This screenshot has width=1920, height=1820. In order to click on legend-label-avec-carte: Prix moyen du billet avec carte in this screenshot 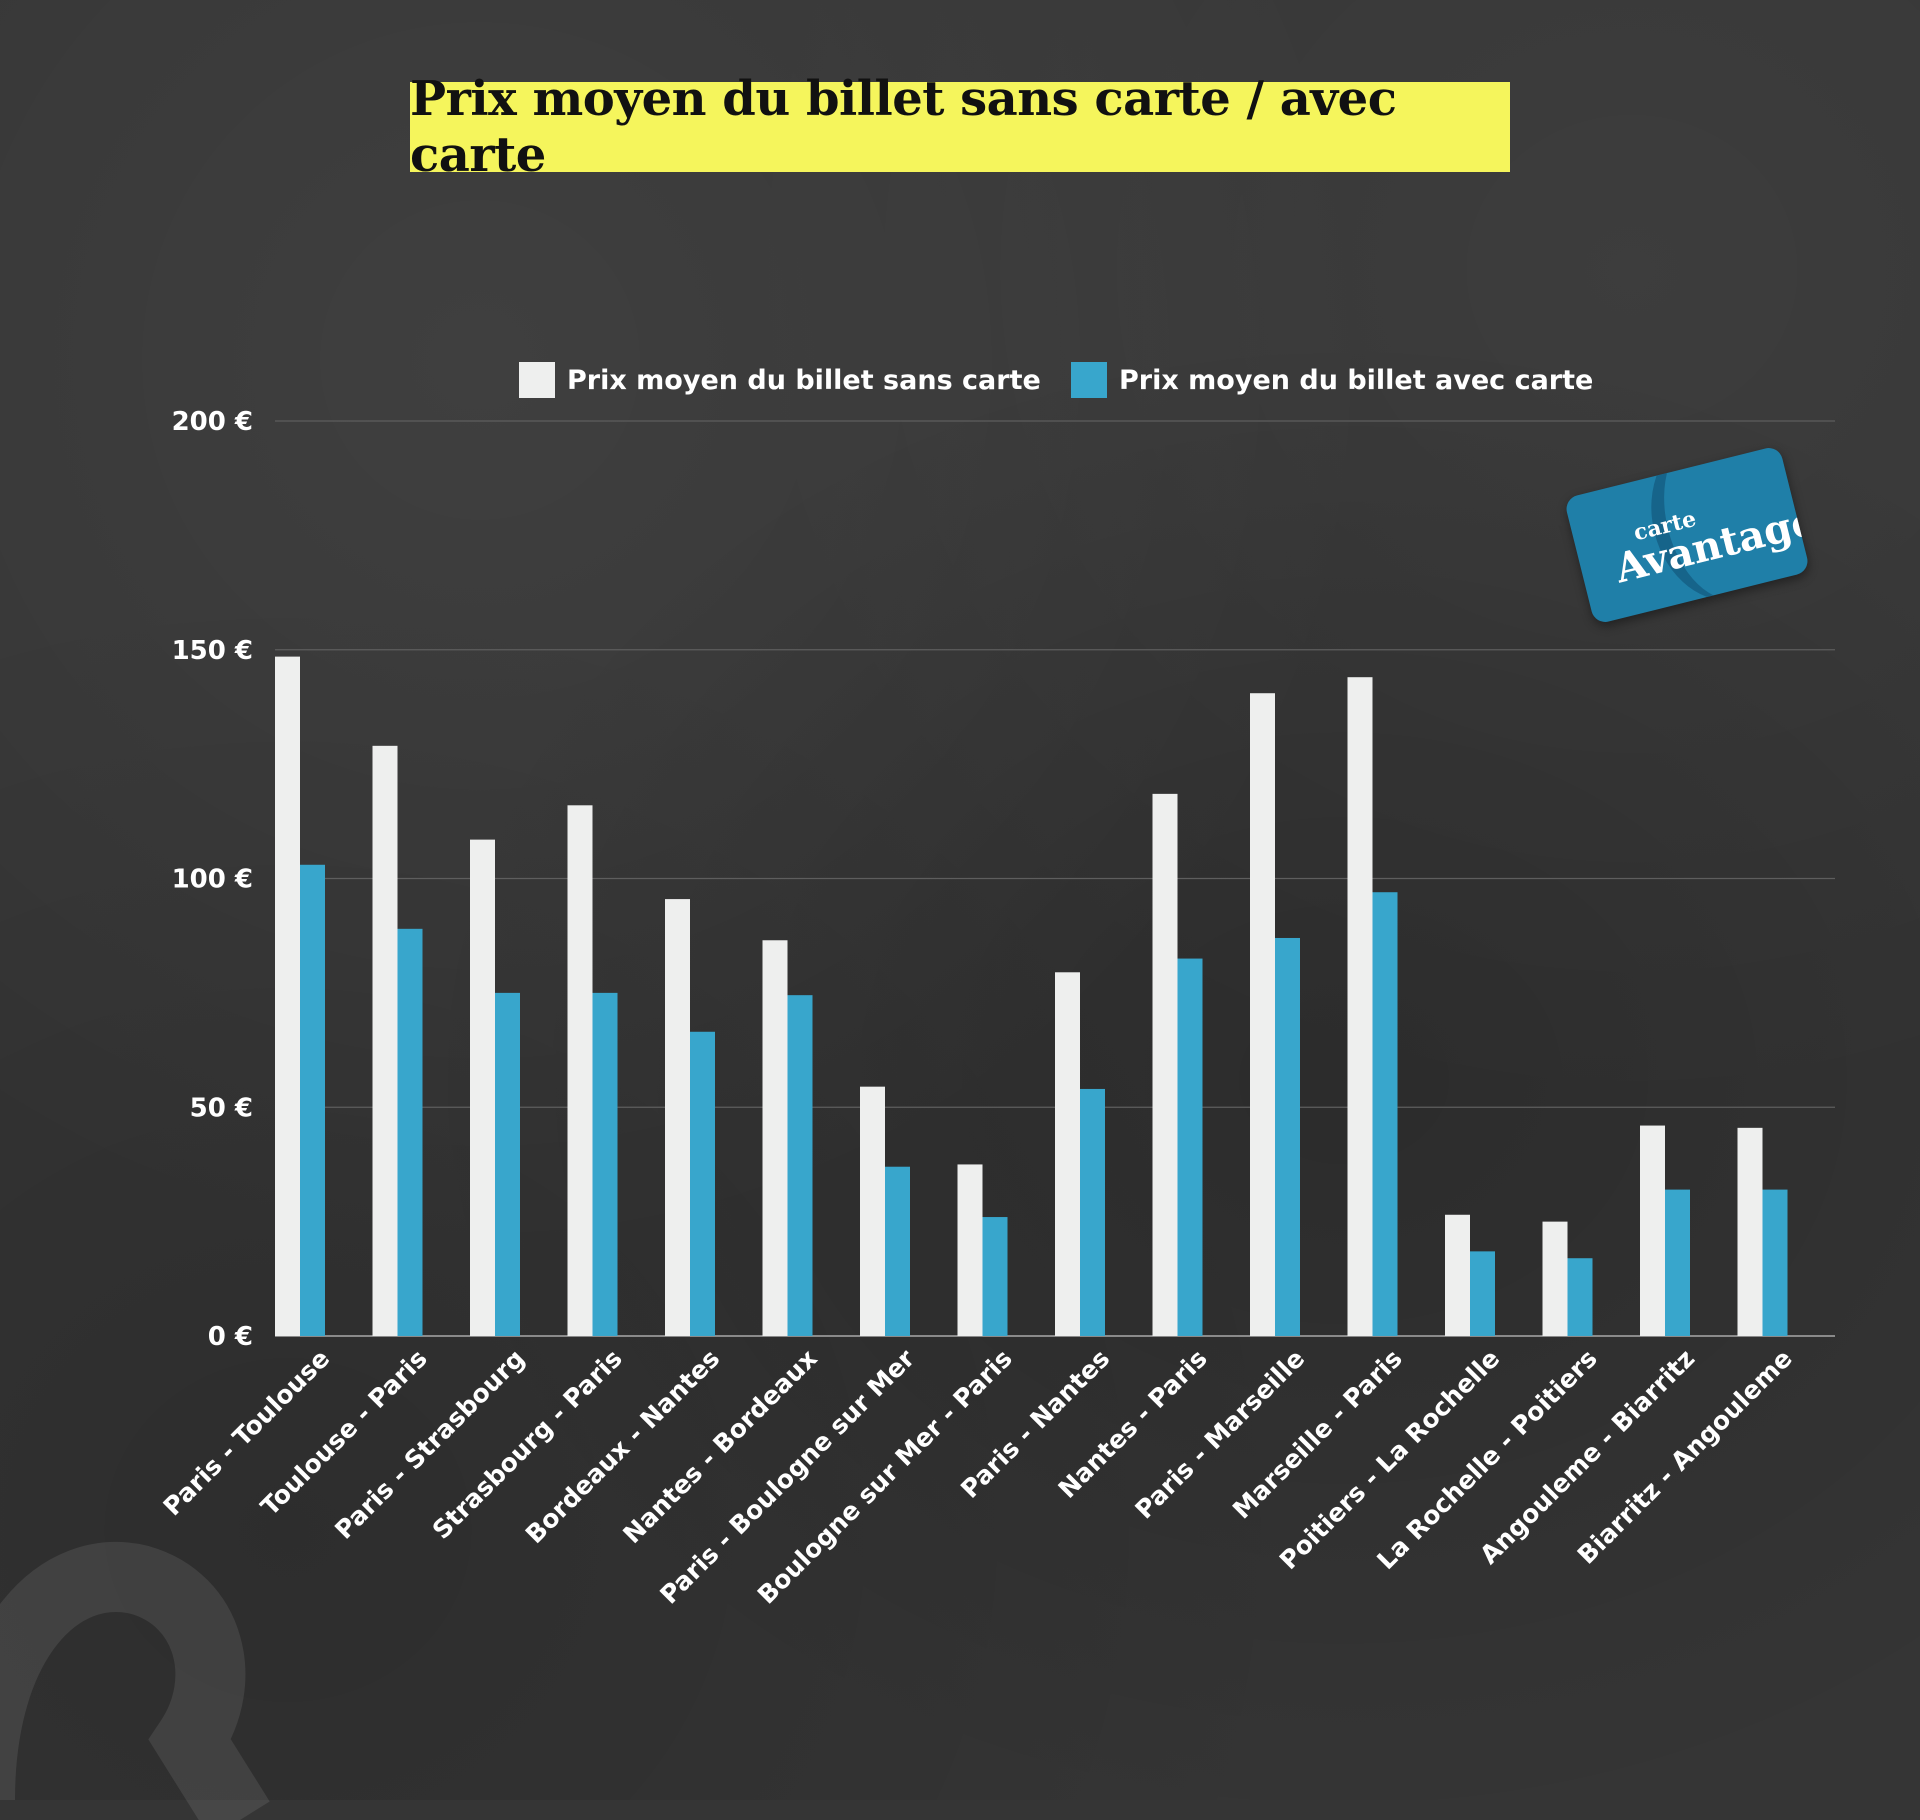, I will do `click(1356, 380)`.